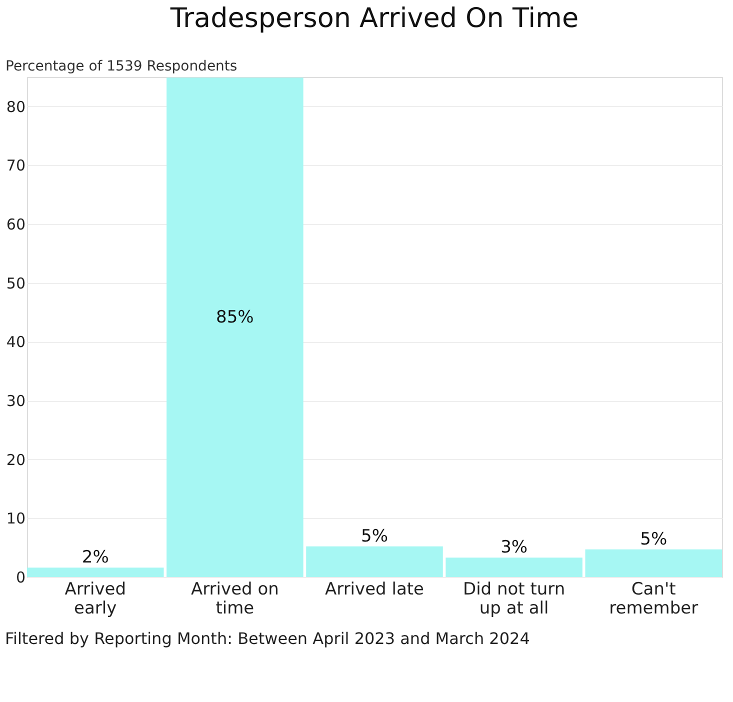 The height and width of the screenshot is (702, 733). What do you see at coordinates (16, 342) in the screenshot?
I see `y-tick-label: 40` at bounding box center [16, 342].